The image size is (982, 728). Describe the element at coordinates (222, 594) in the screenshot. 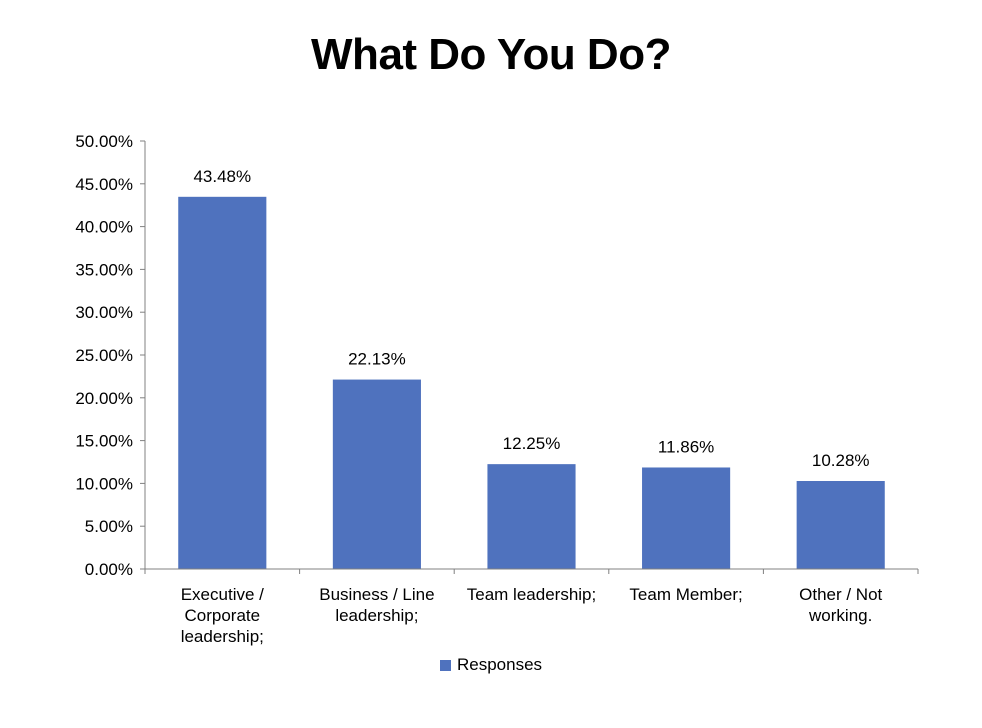

I see `category-label-line: Executive /` at that location.